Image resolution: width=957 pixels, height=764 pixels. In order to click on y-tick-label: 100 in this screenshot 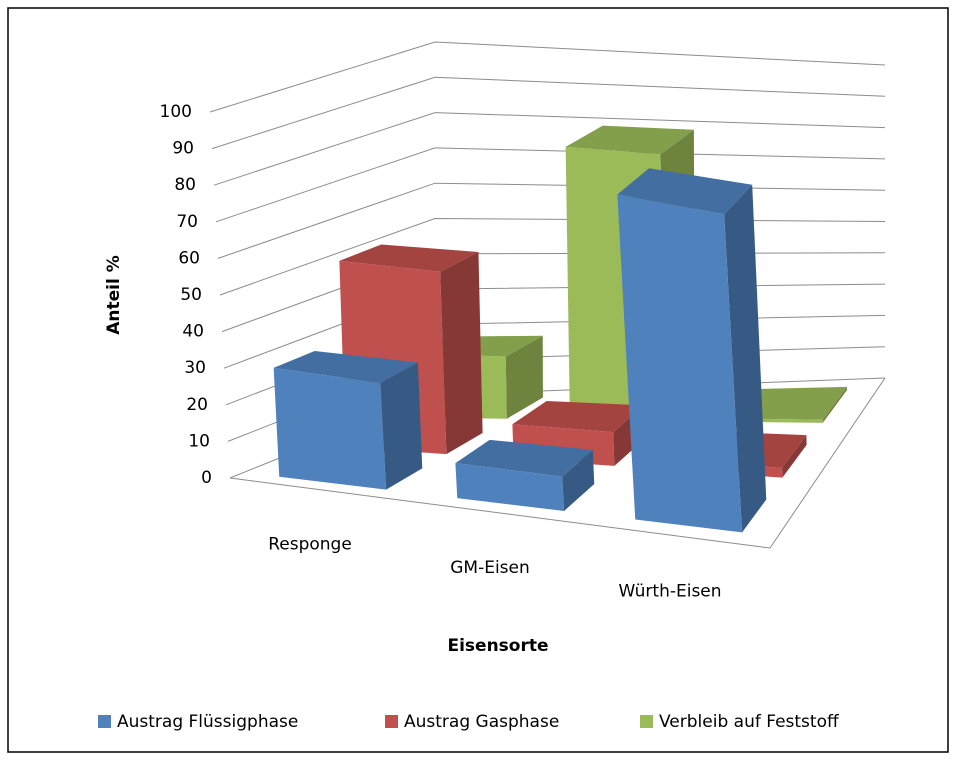, I will do `click(176, 112)`.